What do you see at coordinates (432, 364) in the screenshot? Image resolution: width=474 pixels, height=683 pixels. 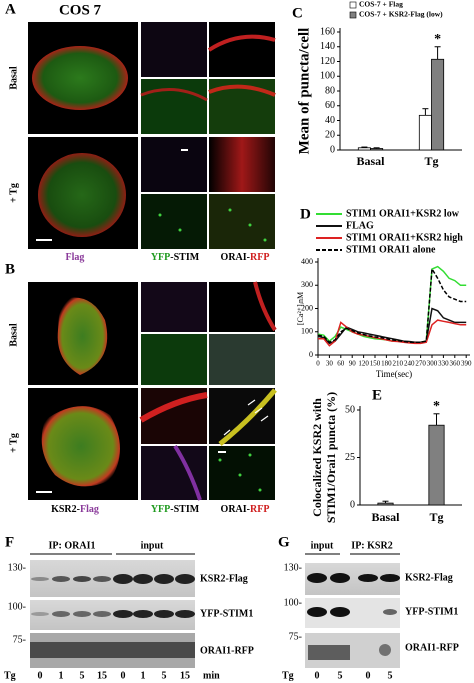 I see `x-tick-label: 300` at bounding box center [432, 364].